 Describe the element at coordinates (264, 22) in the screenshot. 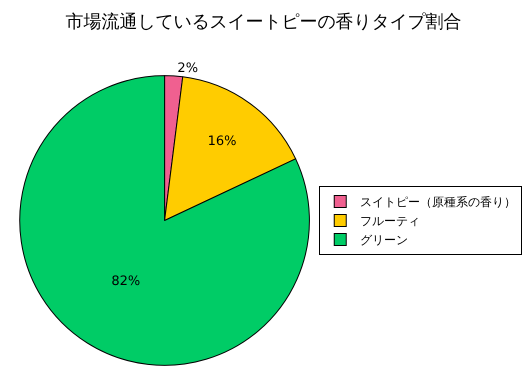

I see `chart-title: 市場流通しているスイートピーの香りタイプ割合` at that location.